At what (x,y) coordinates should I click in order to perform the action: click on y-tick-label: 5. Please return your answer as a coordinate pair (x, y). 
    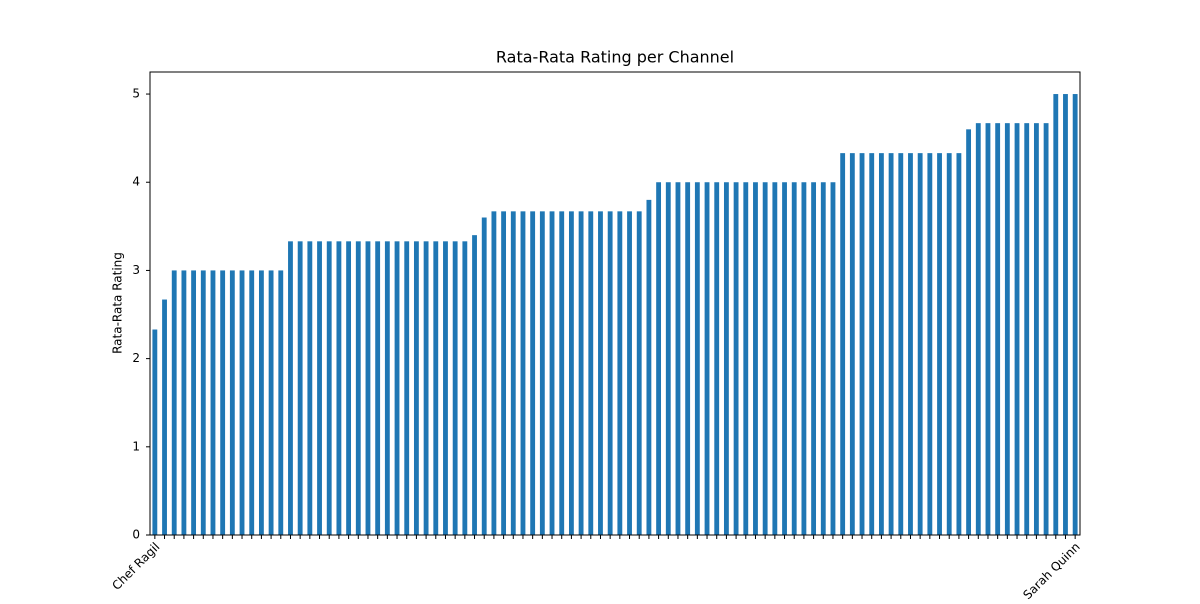
    Looking at the image, I should click on (136, 94).